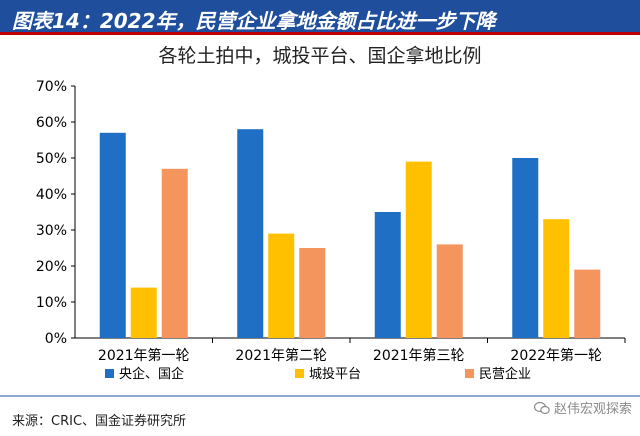 This screenshot has width=640, height=436. Describe the element at coordinates (505, 374) in the screenshot. I see `legend-label: 民营企业` at that location.